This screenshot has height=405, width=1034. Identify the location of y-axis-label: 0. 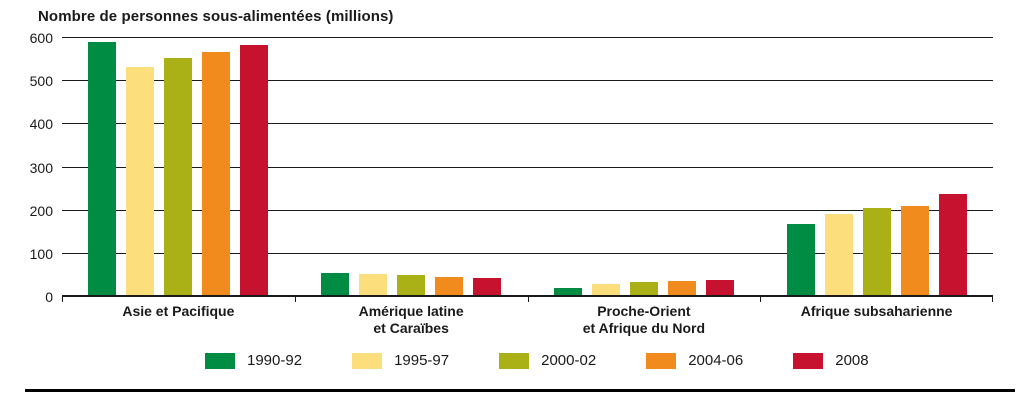
(49, 297).